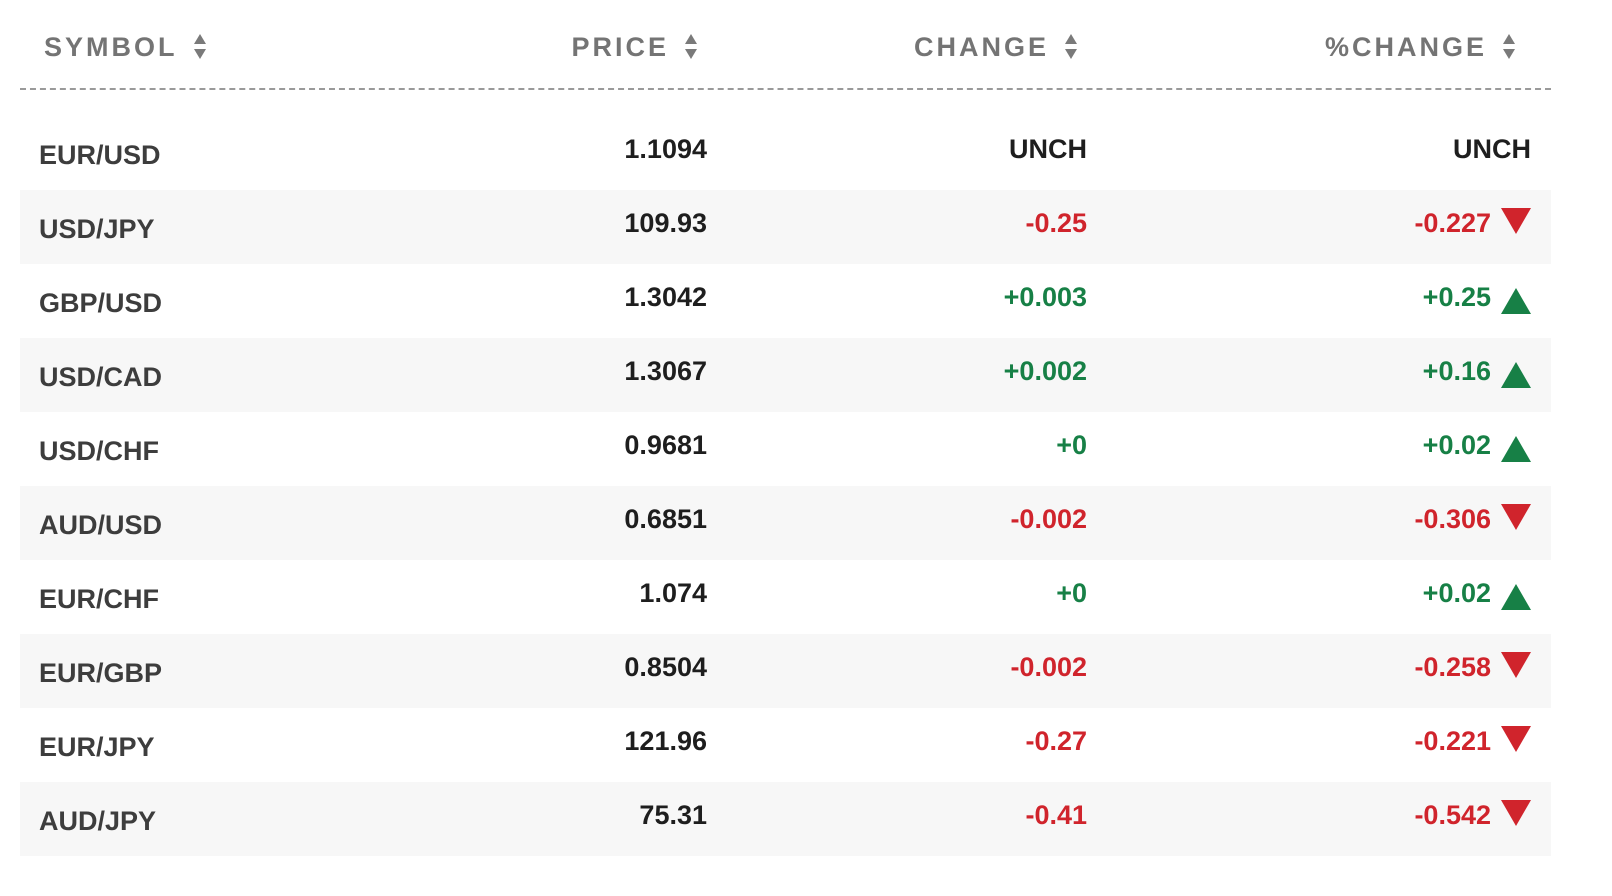 The height and width of the screenshot is (896, 1612). What do you see at coordinates (785, 375) in the screenshot?
I see `table-row: USD/CAD 1.3067 +0.002 +0.16` at bounding box center [785, 375].